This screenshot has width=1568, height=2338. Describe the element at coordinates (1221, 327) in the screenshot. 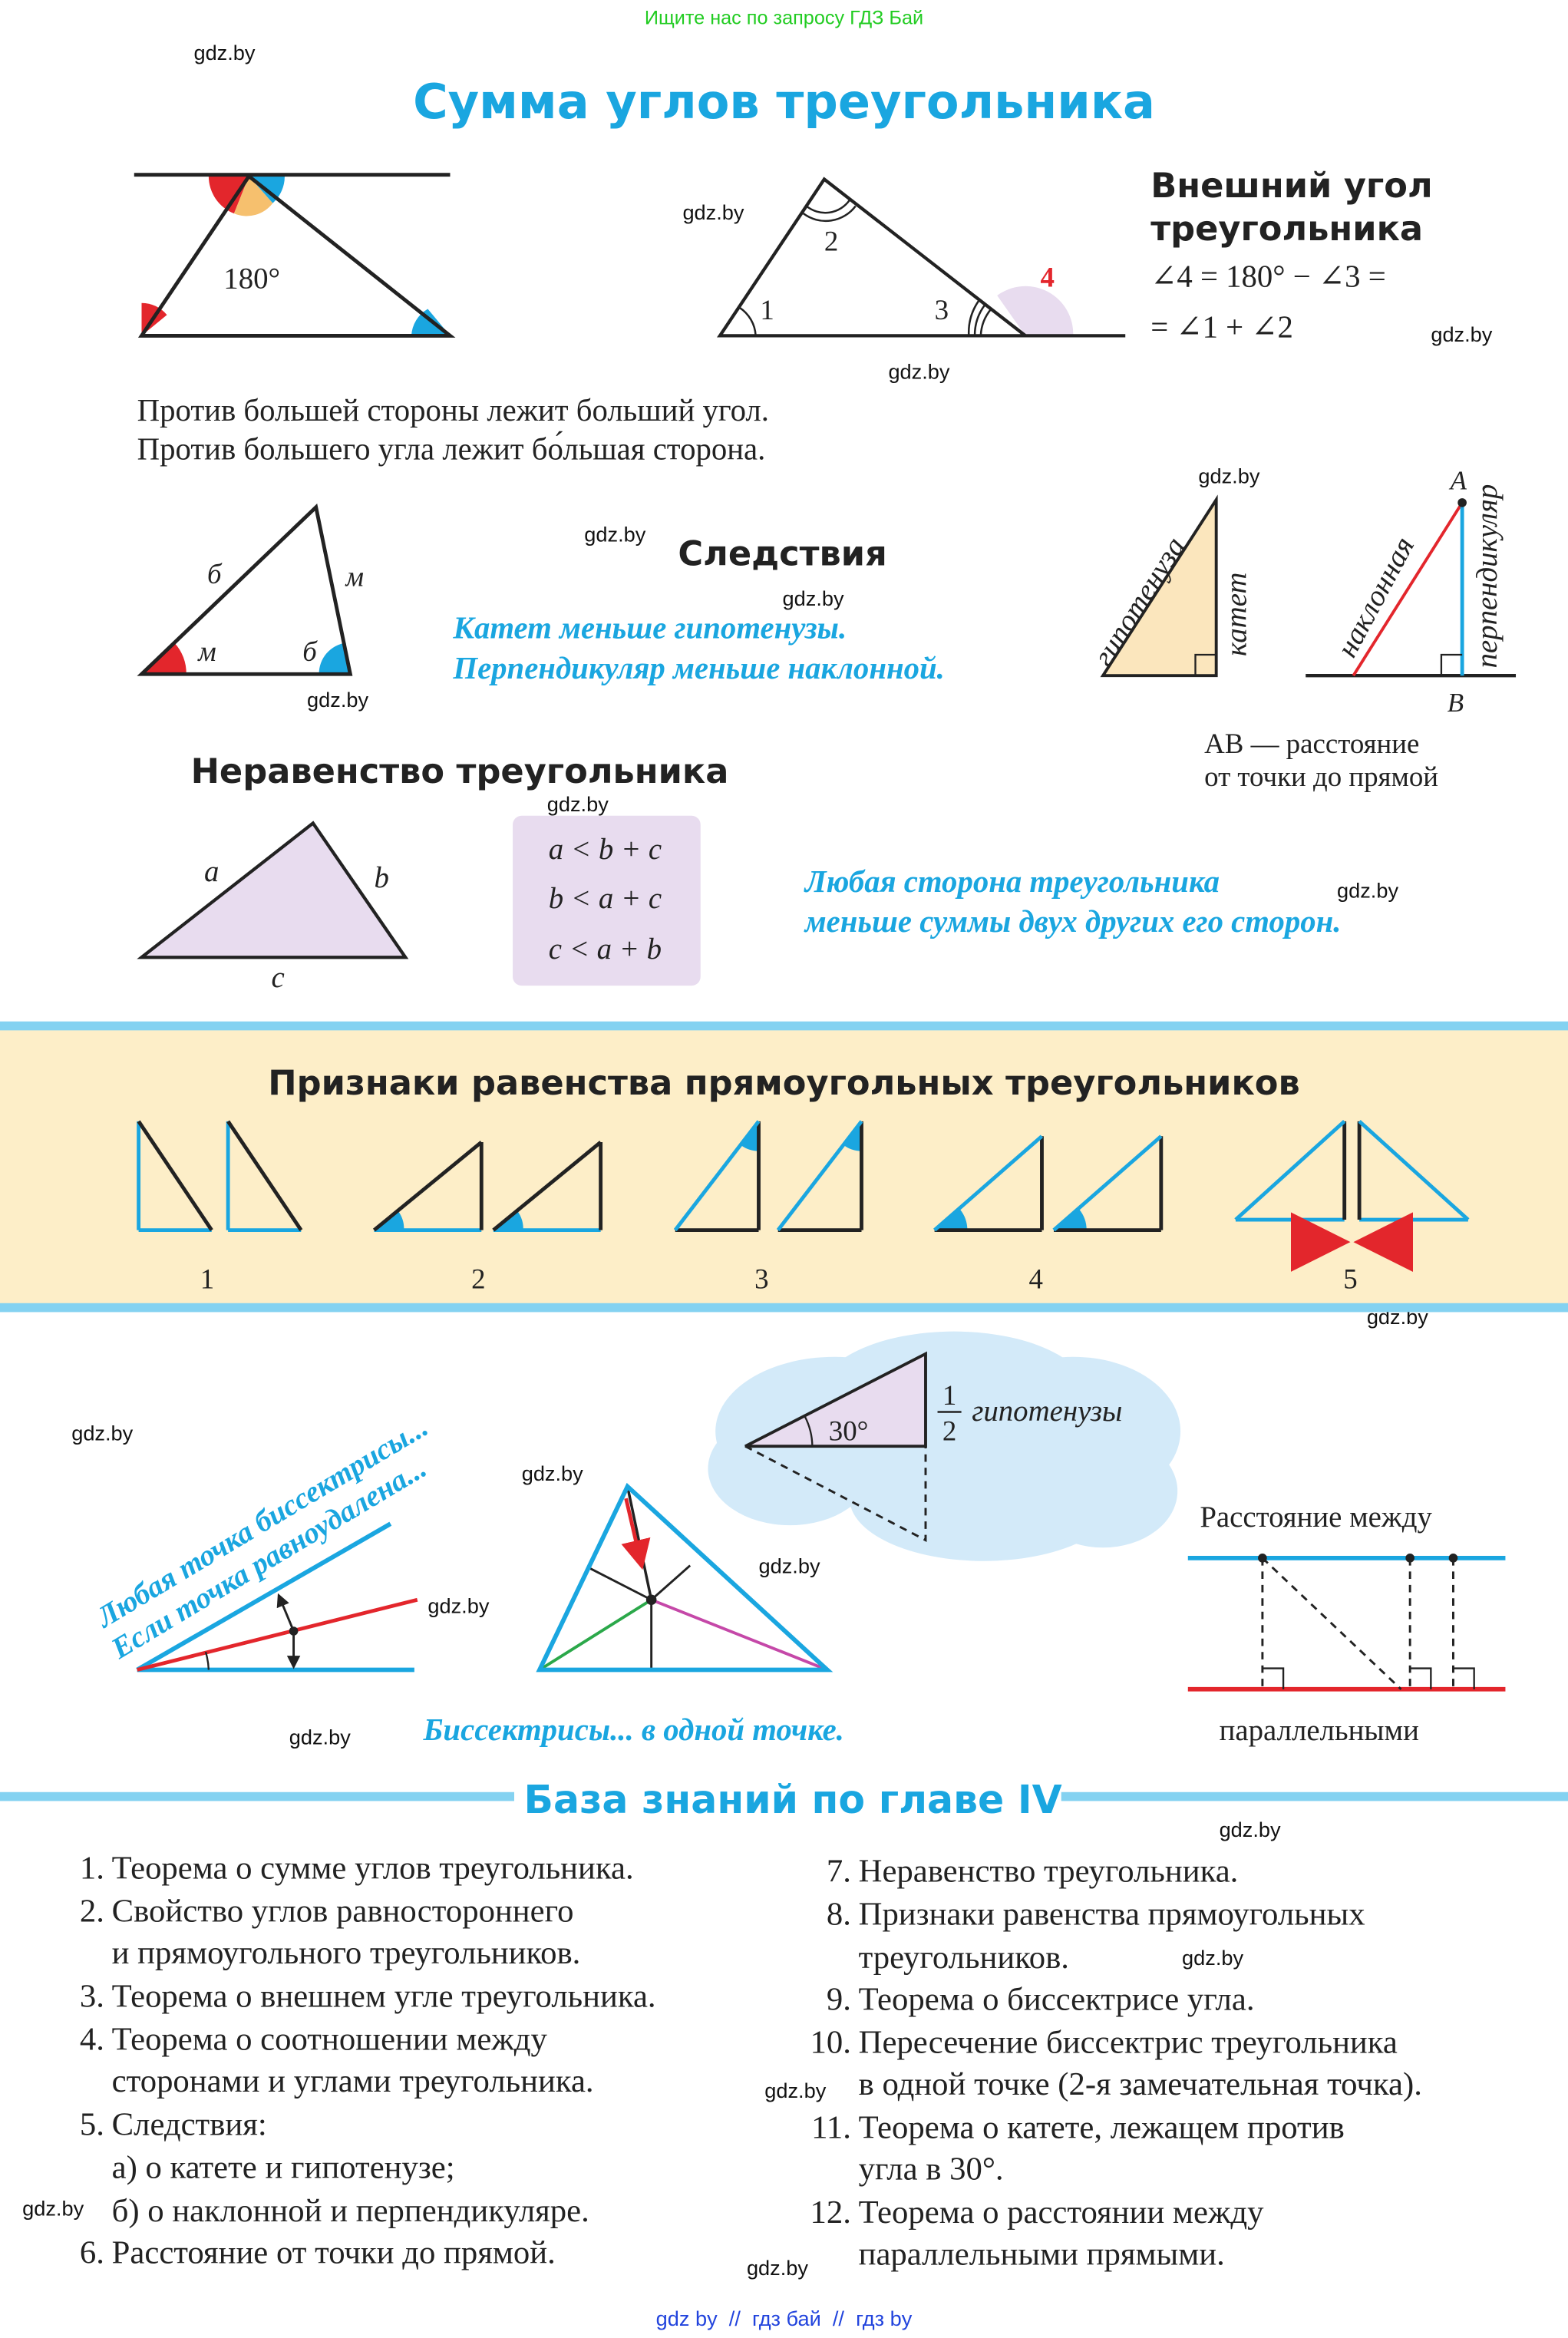

I see `exterior-angle-formula-2: = ∠1 + ∠2` at that location.